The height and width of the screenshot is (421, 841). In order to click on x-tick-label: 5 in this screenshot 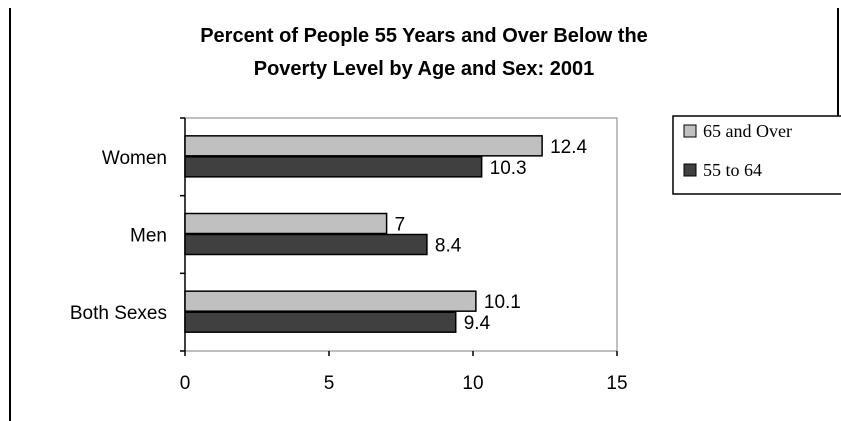, I will do `click(329, 383)`.